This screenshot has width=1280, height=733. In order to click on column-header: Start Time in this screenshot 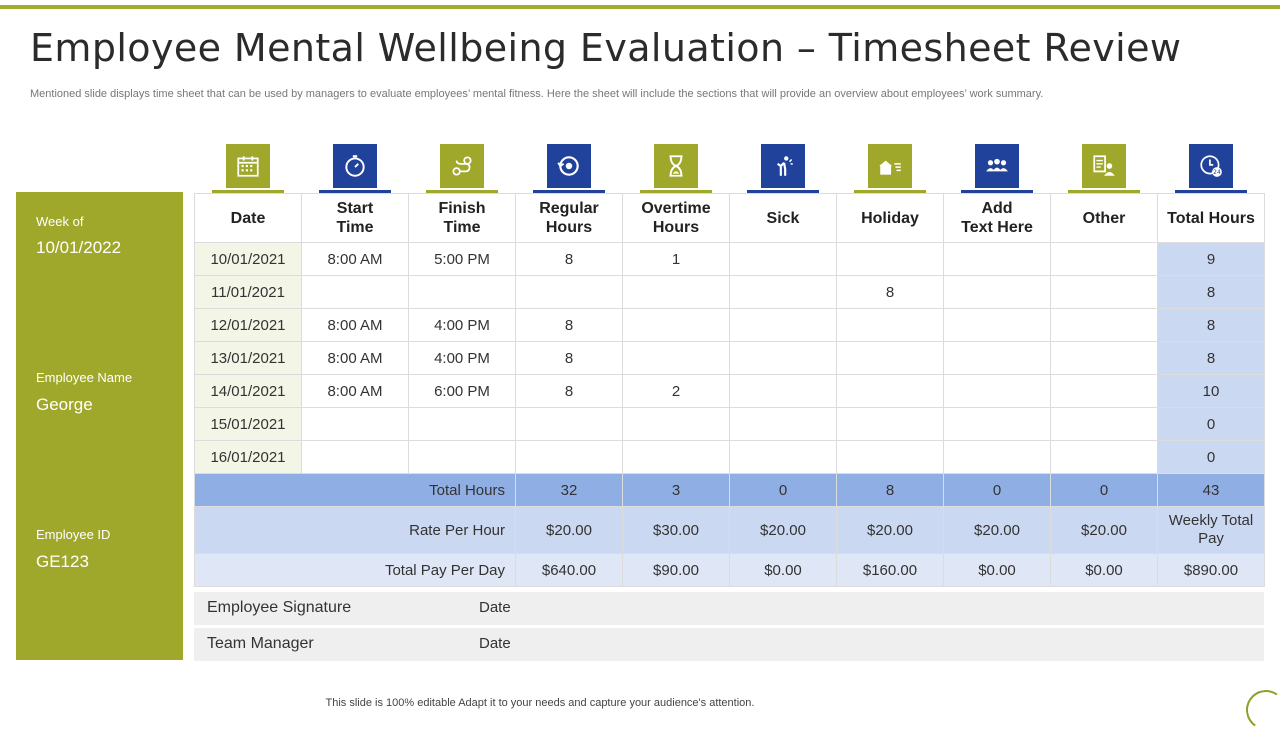, I will do `click(355, 218)`.